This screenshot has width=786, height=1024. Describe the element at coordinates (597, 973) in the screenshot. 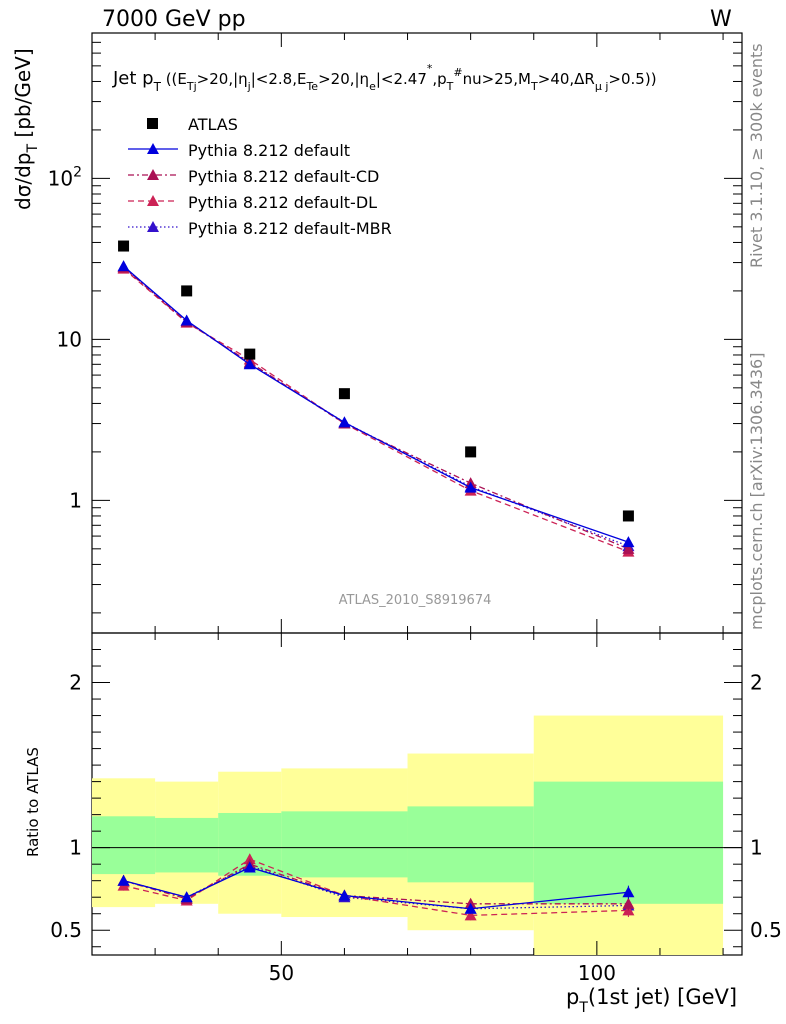

I see `x-tick-label: 100` at that location.